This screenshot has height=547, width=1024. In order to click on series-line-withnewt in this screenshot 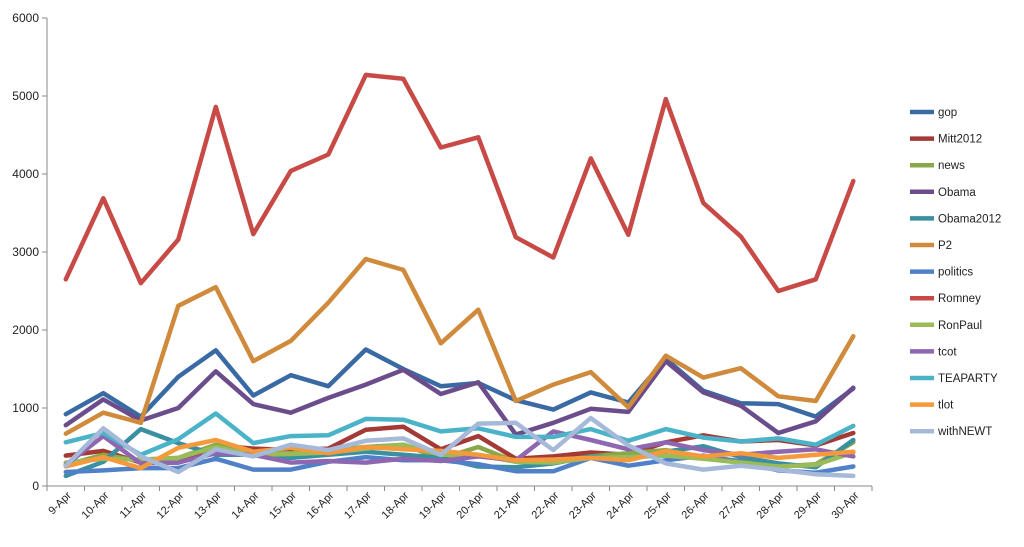, I will do `click(459, 447)`.